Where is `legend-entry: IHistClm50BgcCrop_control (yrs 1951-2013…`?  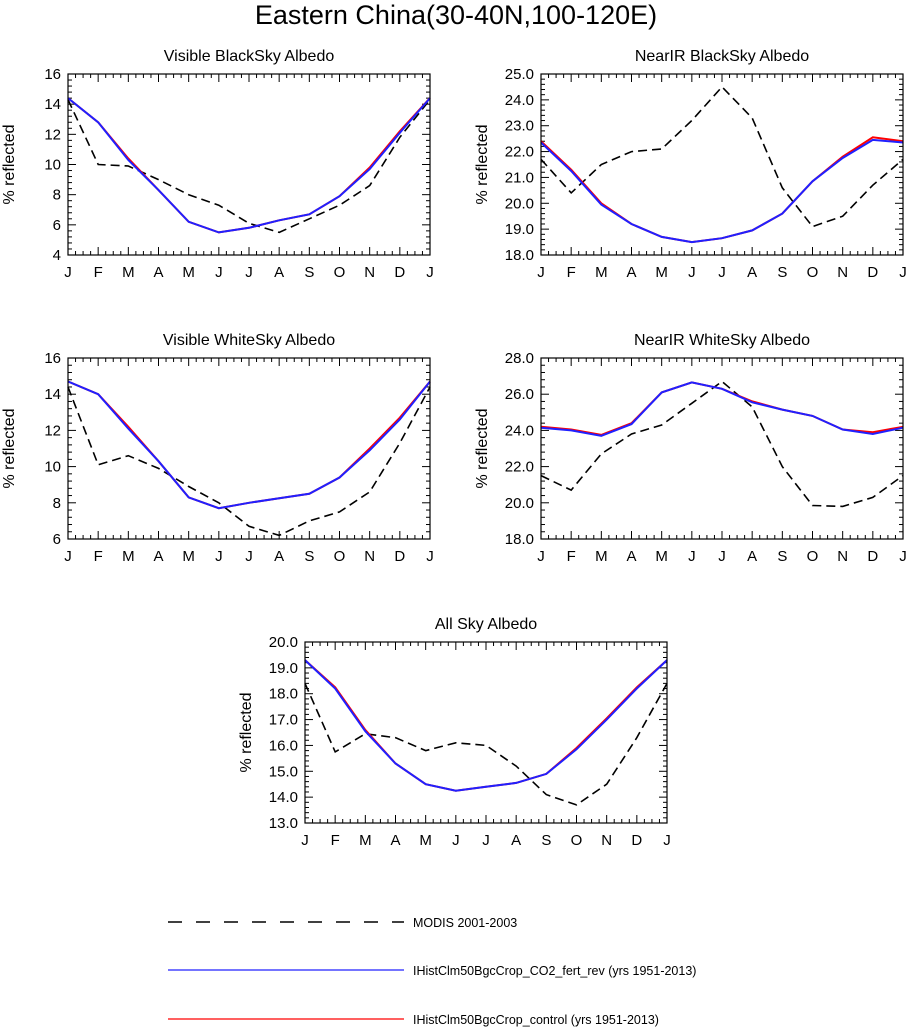 legend-entry: IHistClm50BgcCrop_control (yrs 1951-2013… is located at coordinates (413, 1020).